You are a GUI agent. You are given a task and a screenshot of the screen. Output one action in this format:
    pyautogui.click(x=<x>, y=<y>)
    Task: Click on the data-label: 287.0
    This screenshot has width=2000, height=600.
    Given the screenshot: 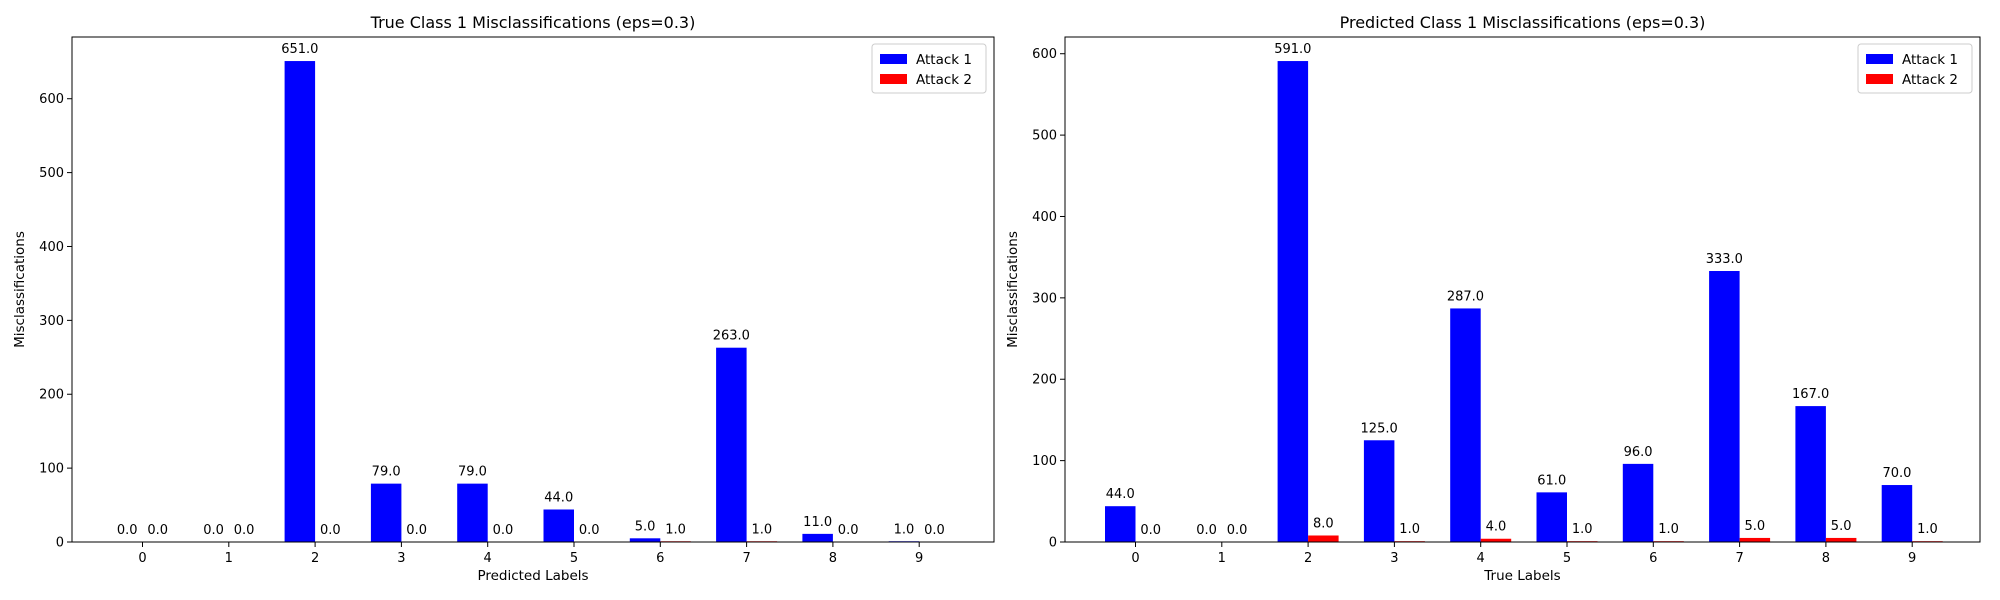 What is the action you would take?
    pyautogui.click(x=1465, y=296)
    